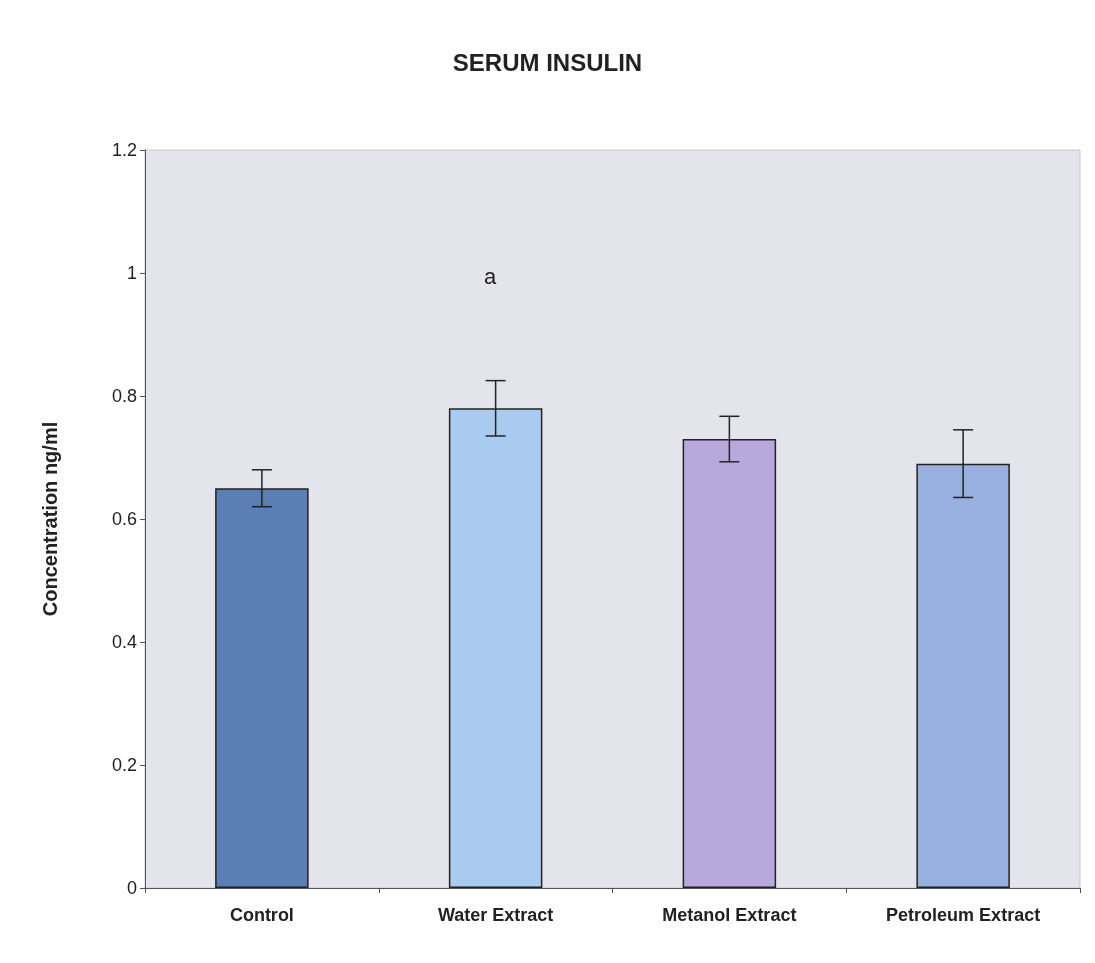 The width and height of the screenshot is (1095, 963). What do you see at coordinates (131, 273) in the screenshot?
I see `y-tick-label: 1` at bounding box center [131, 273].